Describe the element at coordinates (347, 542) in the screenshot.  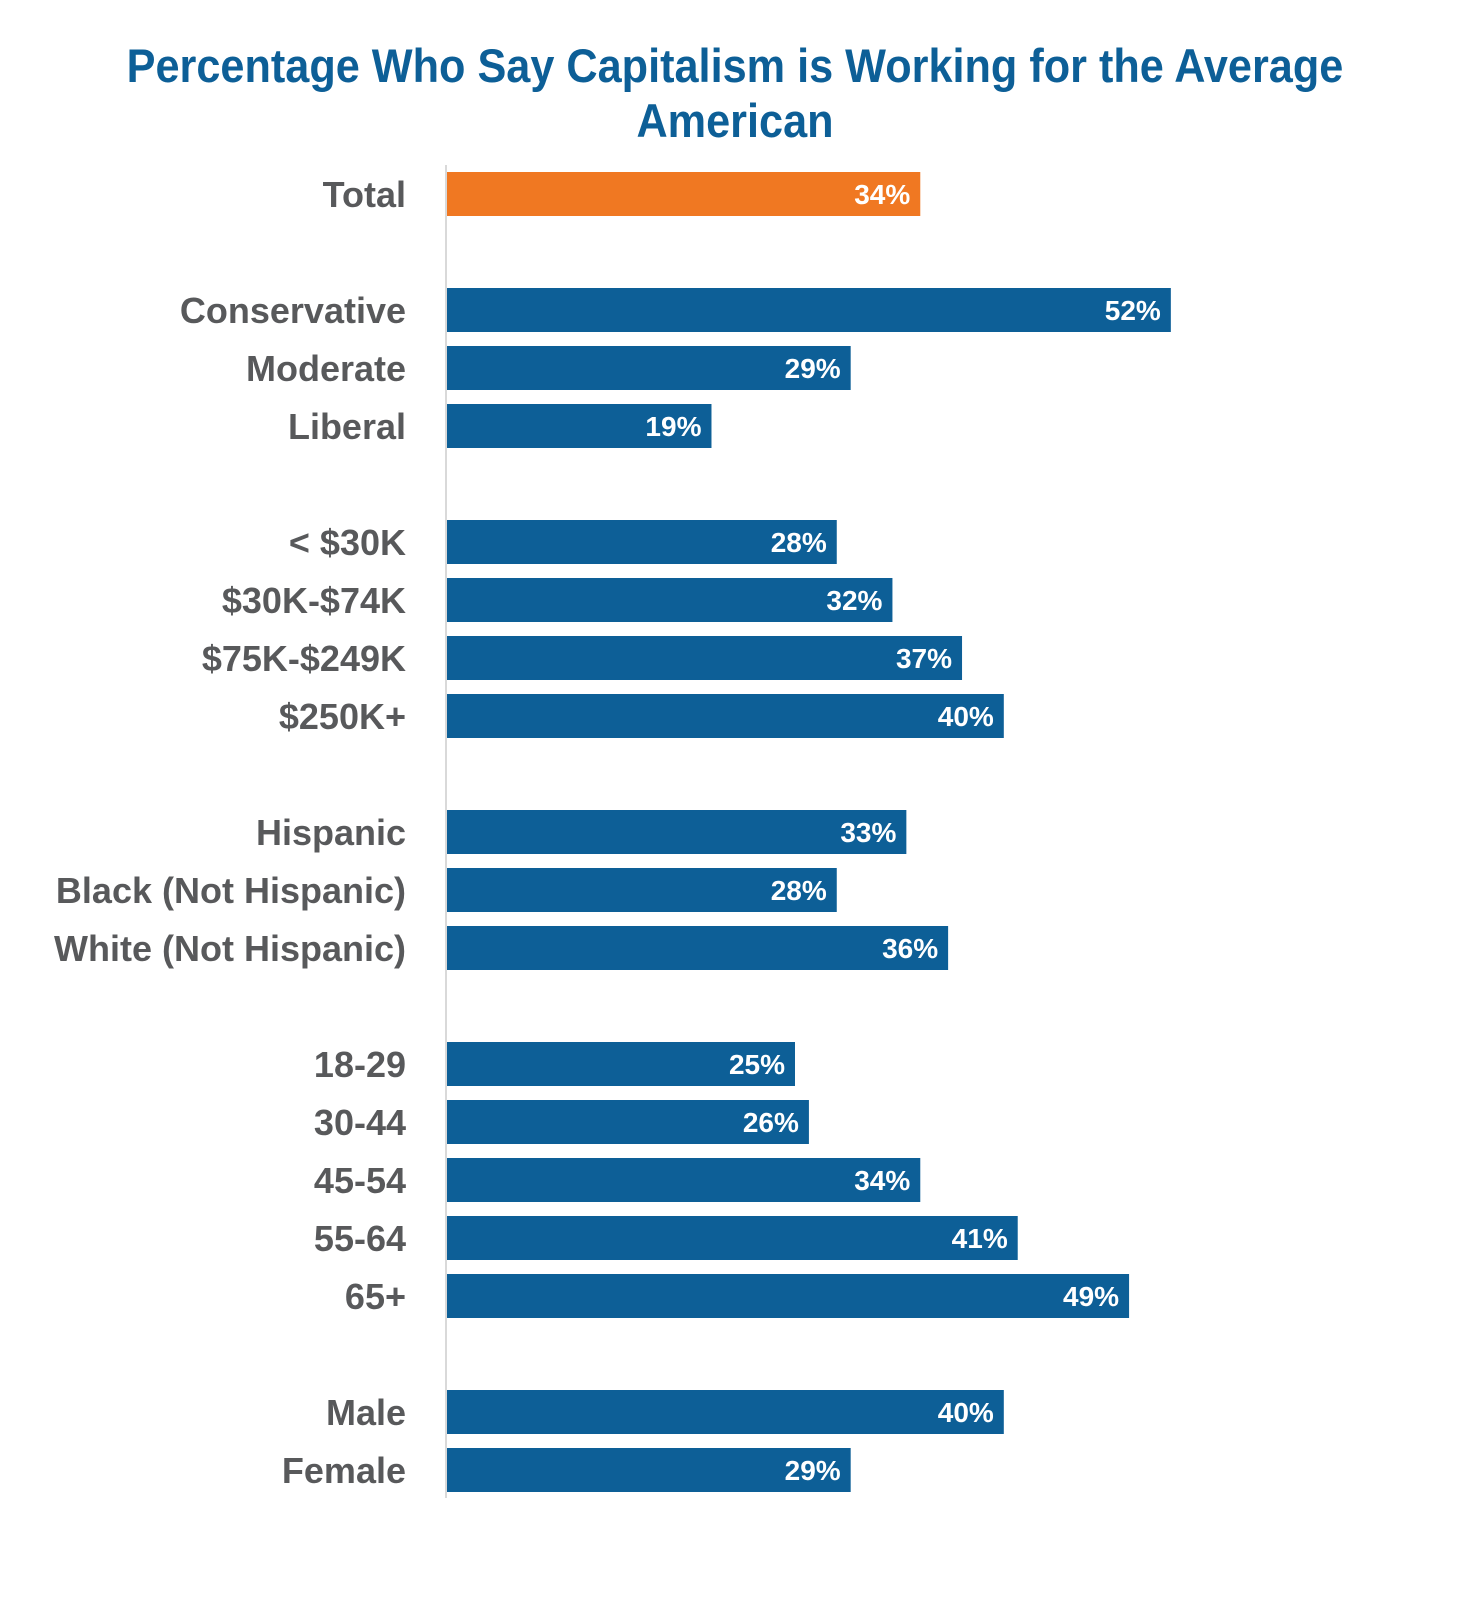
I see `category-label: < $30K` at that location.